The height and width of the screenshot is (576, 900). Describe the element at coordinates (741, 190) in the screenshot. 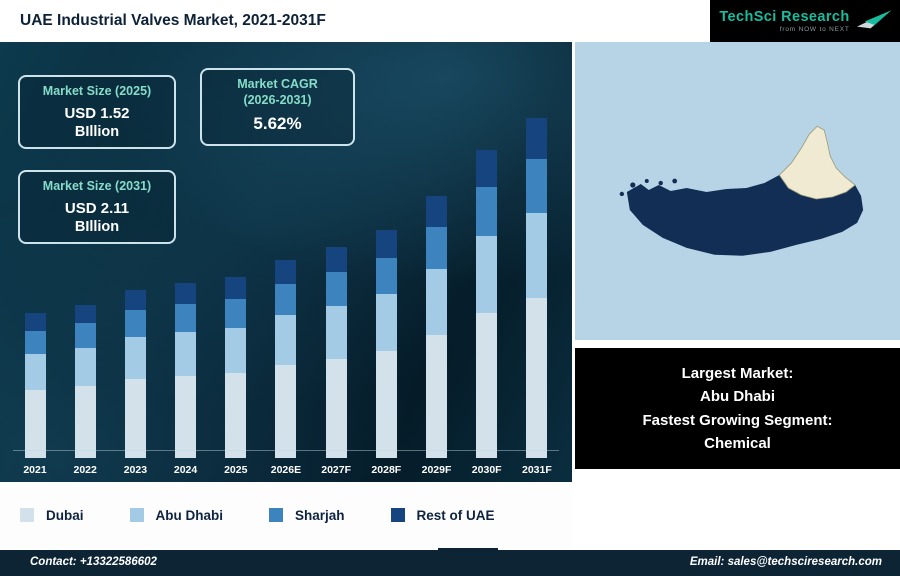

I see `uae-map` at that location.